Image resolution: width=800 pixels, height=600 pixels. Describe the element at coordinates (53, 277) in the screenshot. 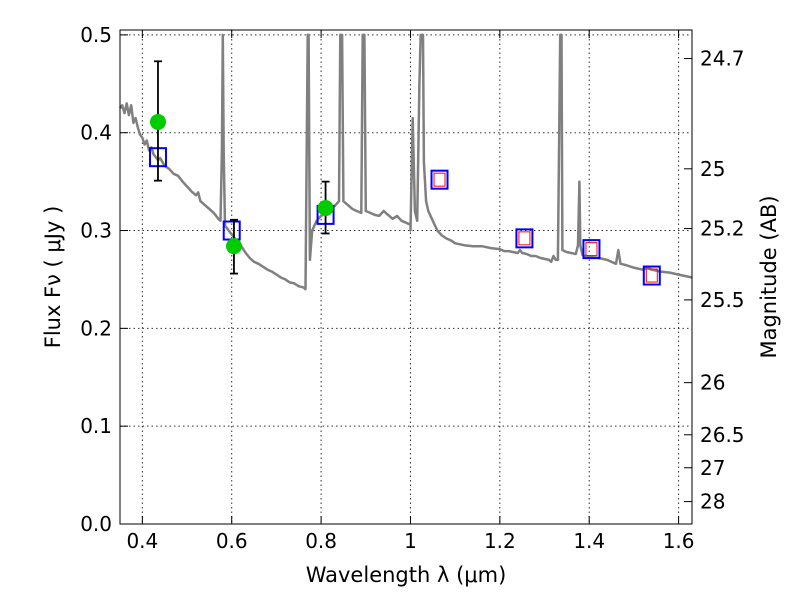

I see `y-axis-label: Flux Fν ( μJy )` at that location.